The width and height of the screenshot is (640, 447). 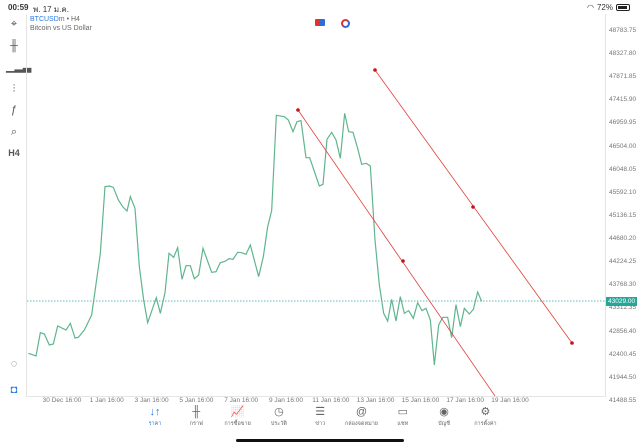 I want to click on chart-toolbar: ⌖ ╫ ▁▂▃ ⫶ ƒ ⌕ H4, so click(x=16, y=208).